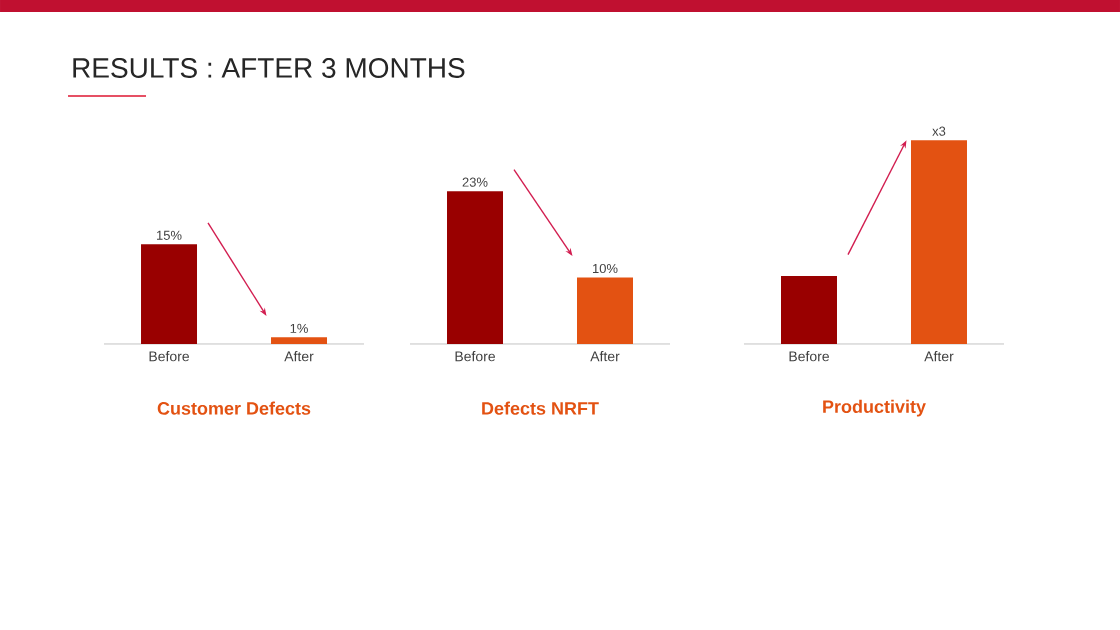 The width and height of the screenshot is (1120, 630). What do you see at coordinates (269, 68) in the screenshot?
I see `text: RESULTS : AFTER 3 MONTHS` at bounding box center [269, 68].